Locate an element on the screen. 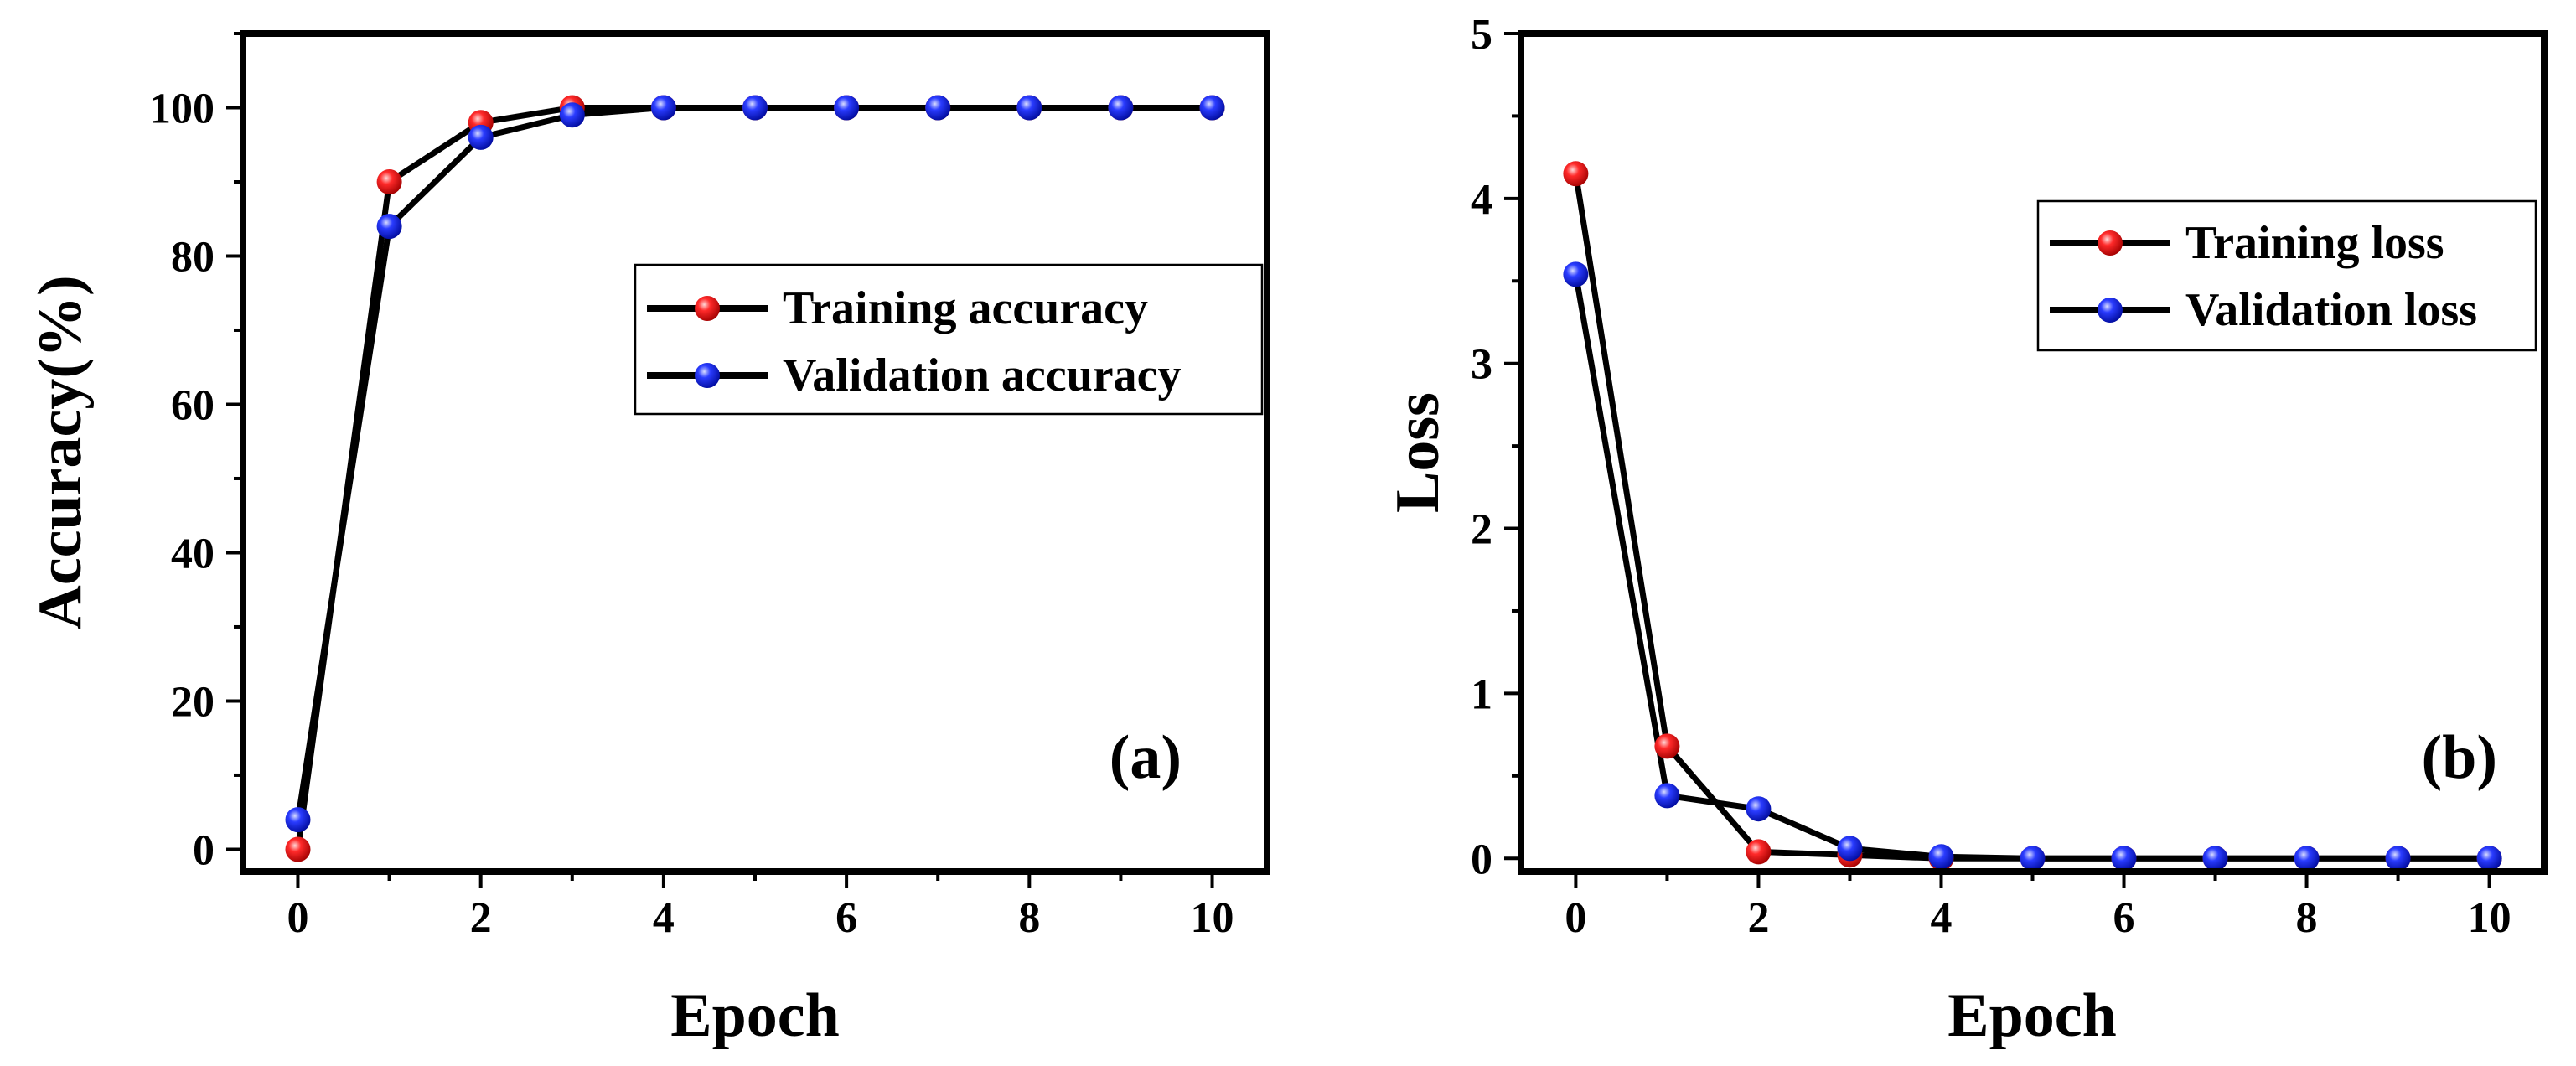 The width and height of the screenshot is (2576, 1066). y-tick-label: 5 is located at coordinates (1481, 35).